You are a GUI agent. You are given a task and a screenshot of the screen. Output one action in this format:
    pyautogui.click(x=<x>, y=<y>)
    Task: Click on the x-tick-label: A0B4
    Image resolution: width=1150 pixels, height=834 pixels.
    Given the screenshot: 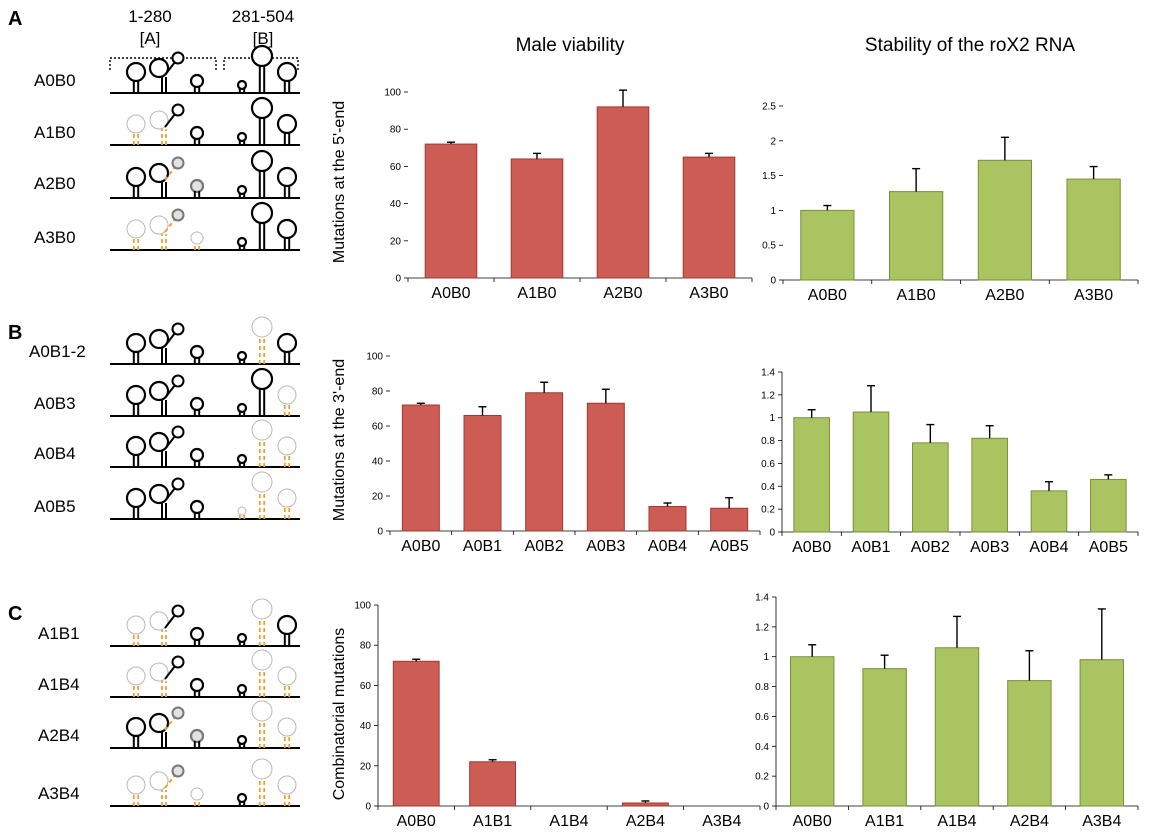 What is the action you would take?
    pyautogui.click(x=667, y=546)
    